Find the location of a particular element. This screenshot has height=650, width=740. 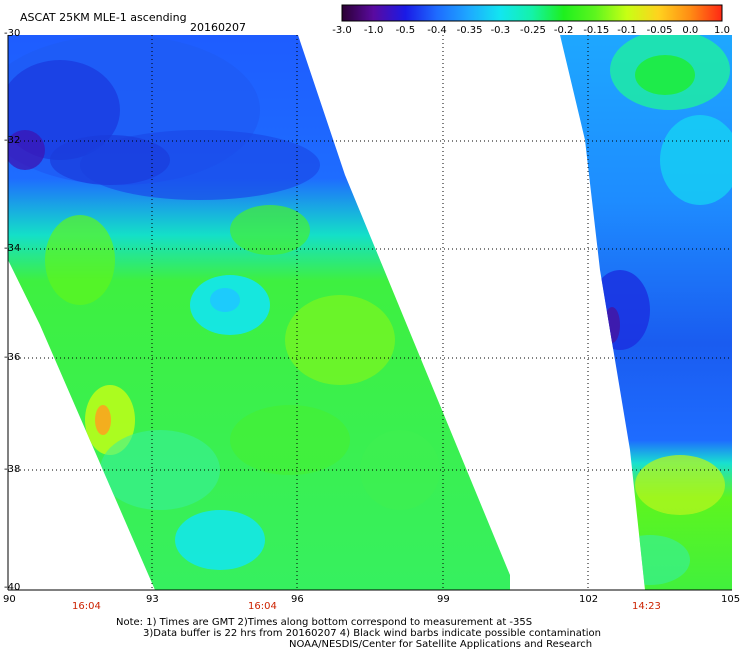

colorbar-tick-label: -0.05 is located at coordinates (659, 30).